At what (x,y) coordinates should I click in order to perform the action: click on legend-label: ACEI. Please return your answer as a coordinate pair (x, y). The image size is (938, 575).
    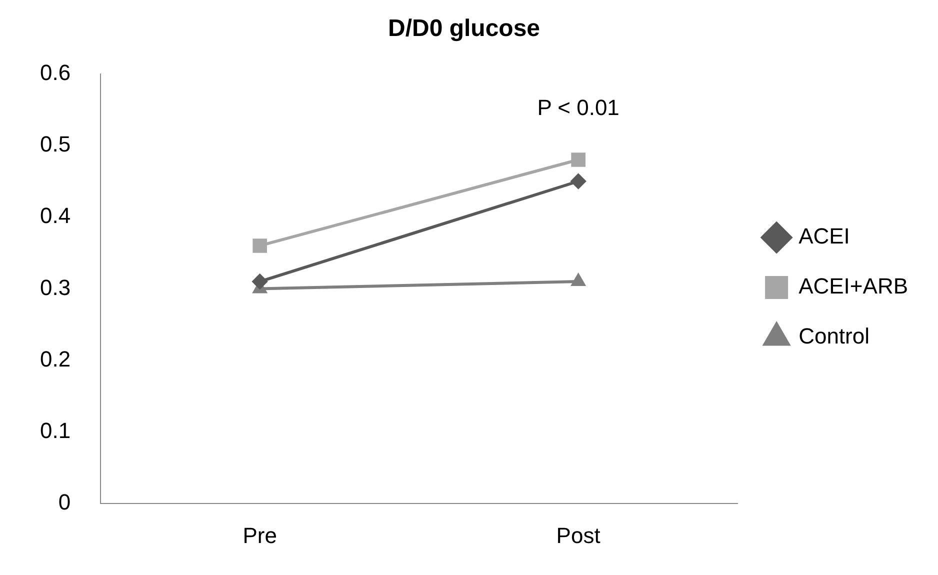
    Looking at the image, I should click on (824, 236).